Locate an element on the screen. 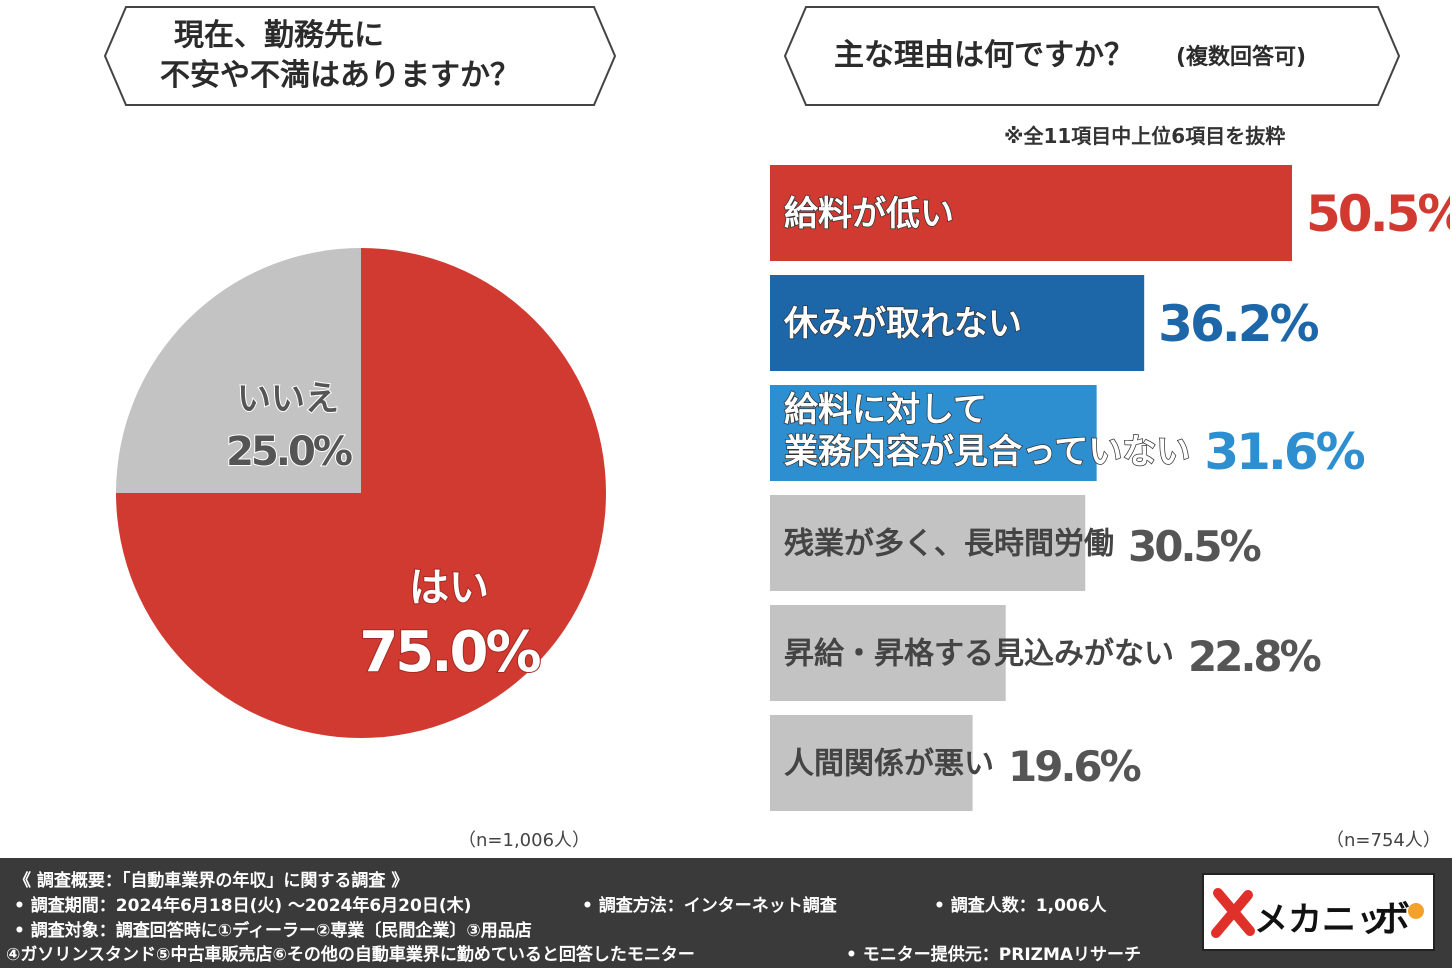 The height and width of the screenshot is (968, 1452). bar-value-1: 50.5% is located at coordinates (1378, 214).